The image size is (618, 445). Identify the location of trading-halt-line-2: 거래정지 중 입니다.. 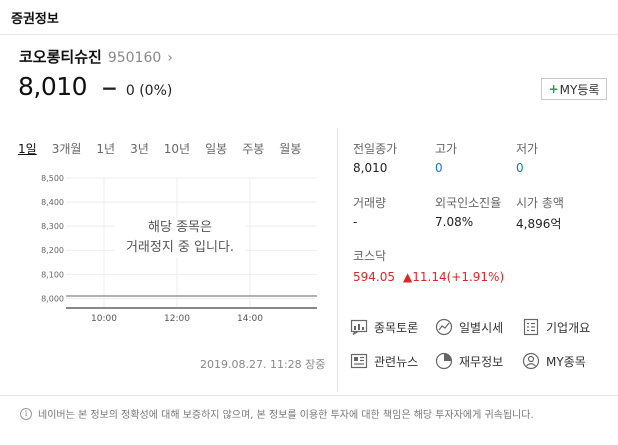
(180, 247).